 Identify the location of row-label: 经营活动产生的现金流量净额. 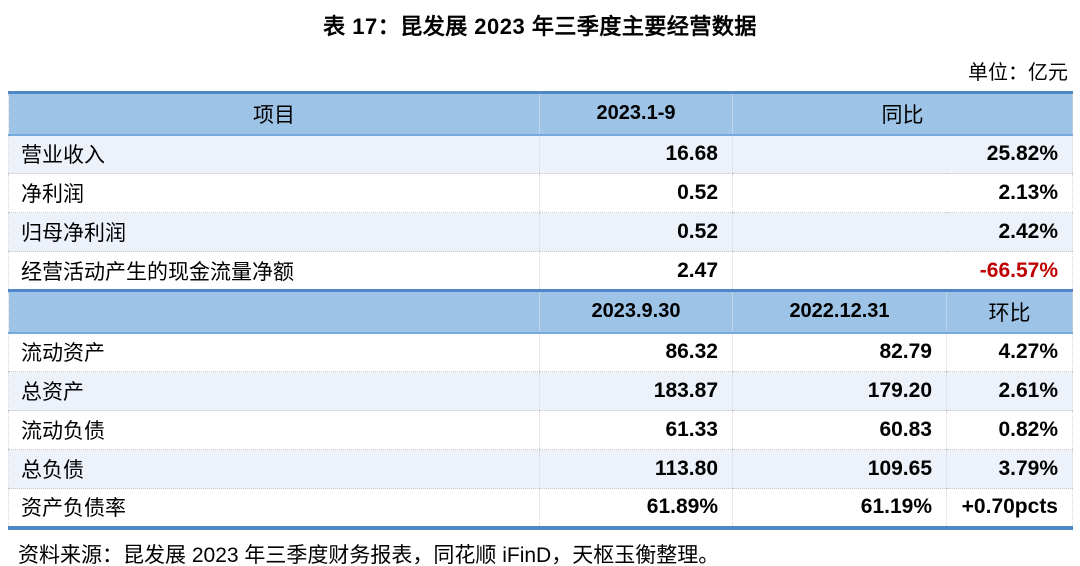
(274, 271).